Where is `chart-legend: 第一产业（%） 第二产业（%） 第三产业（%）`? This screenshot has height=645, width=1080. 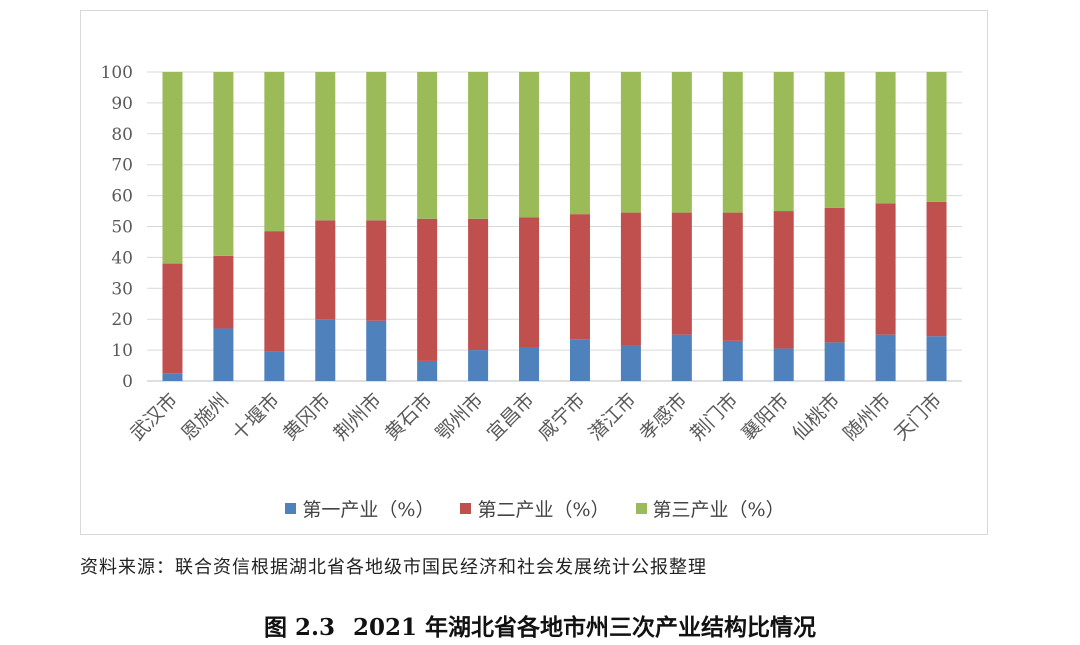
chart-legend: 第一产业（%） 第二产业（%） 第三产业（%） is located at coordinates (535, 508).